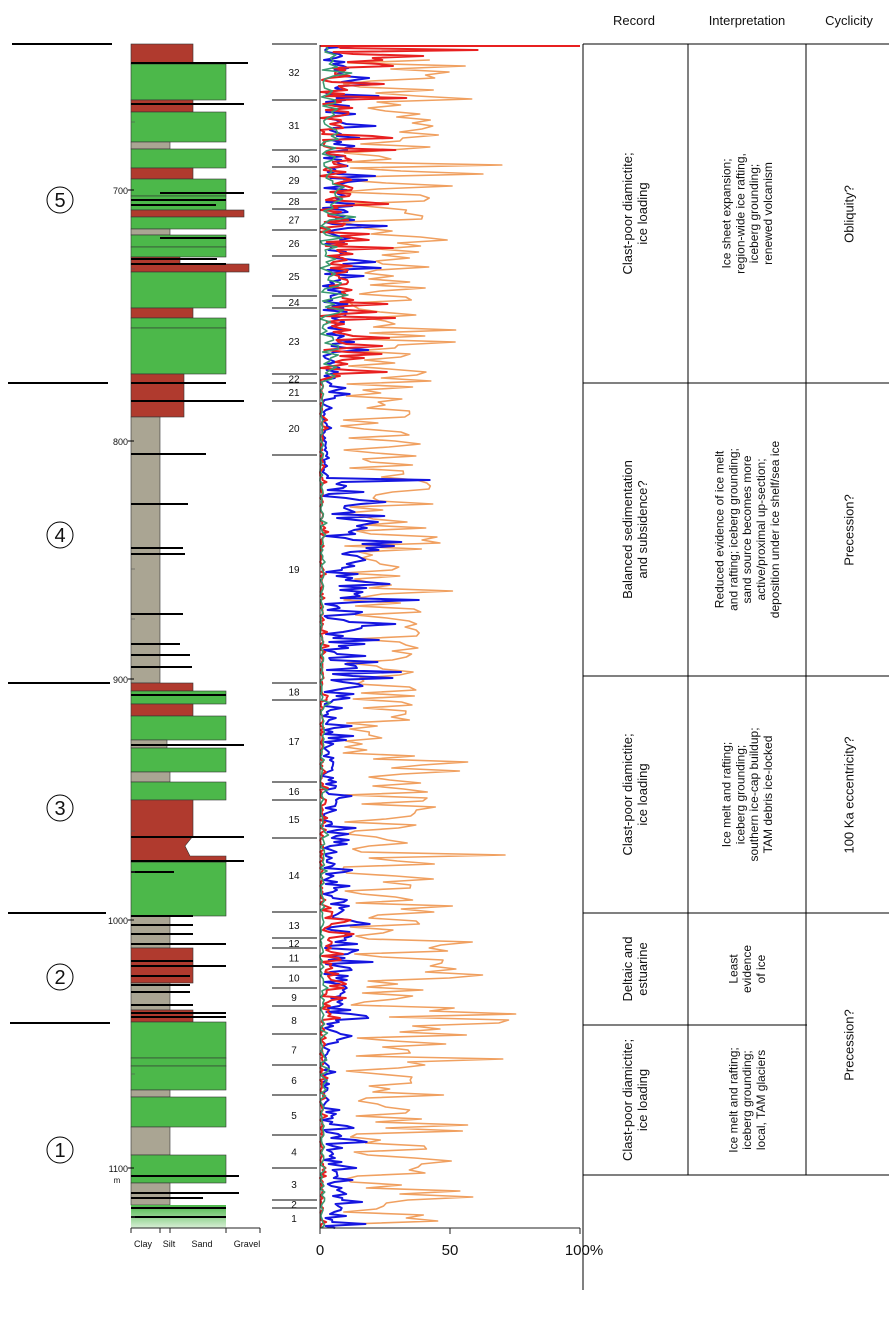 This screenshot has width=889, height=1319. Describe the element at coordinates (761, 968) in the screenshot. I see `interpretation-cell-line: of ice` at that location.